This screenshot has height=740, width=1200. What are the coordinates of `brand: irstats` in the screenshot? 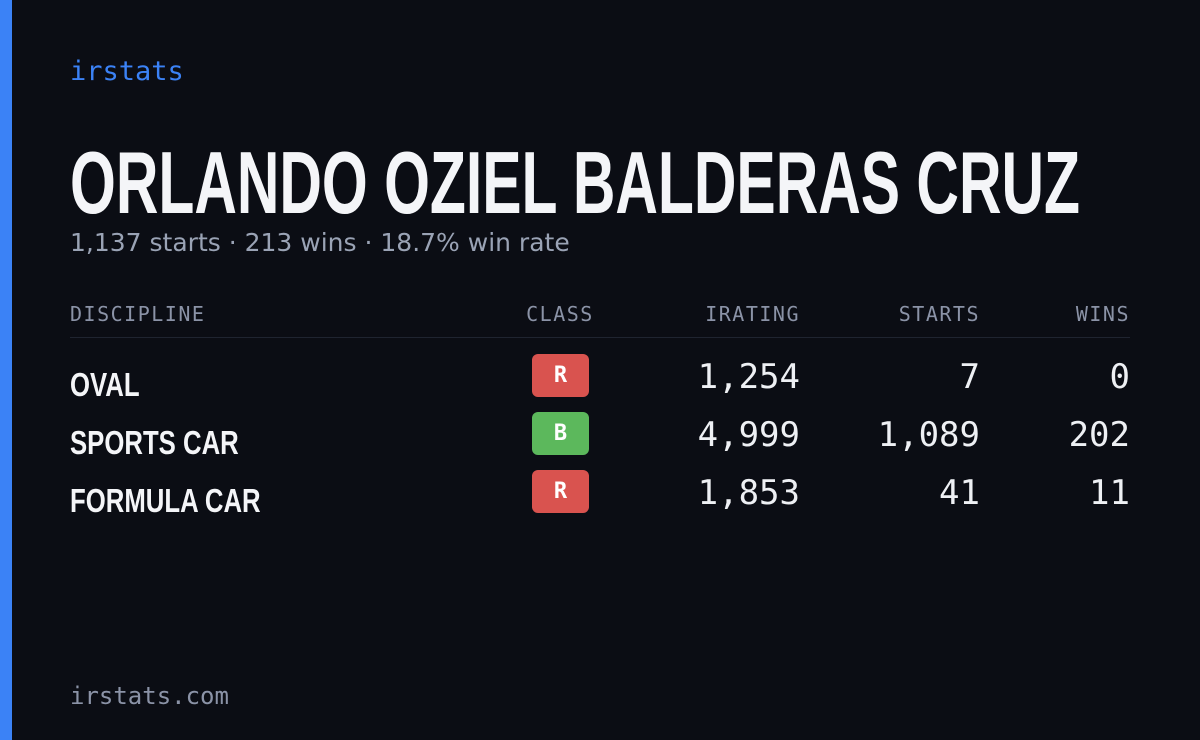 It's located at (127, 71).